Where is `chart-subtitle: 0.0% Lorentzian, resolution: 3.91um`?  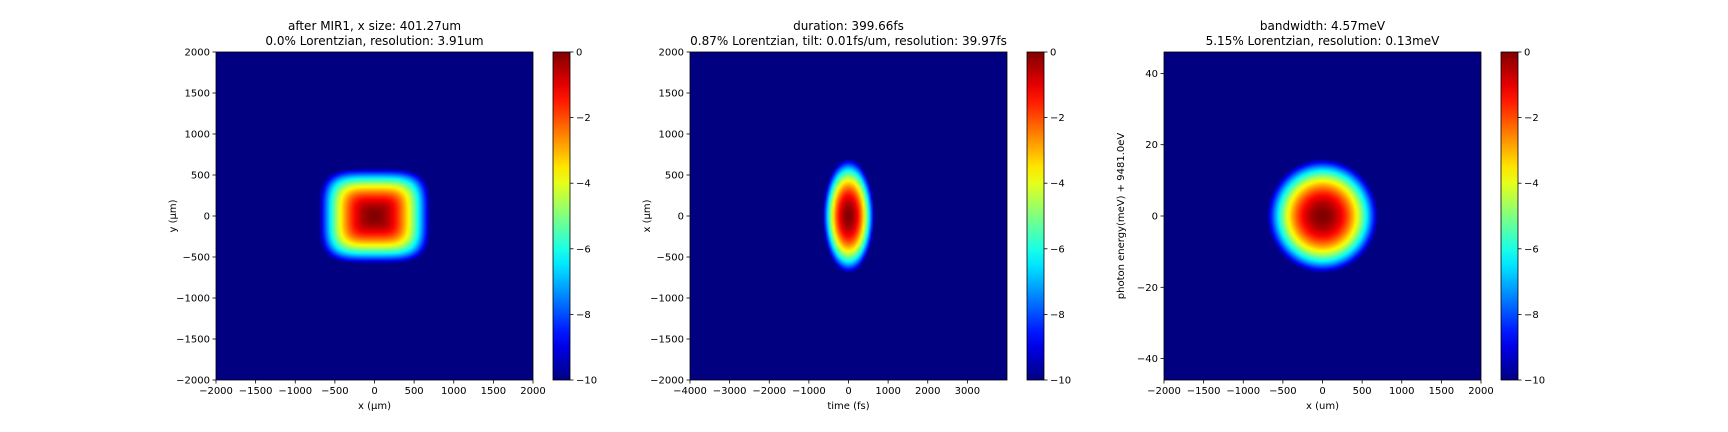 chart-subtitle: 0.0% Lorentzian, resolution: 3.91um is located at coordinates (374, 41).